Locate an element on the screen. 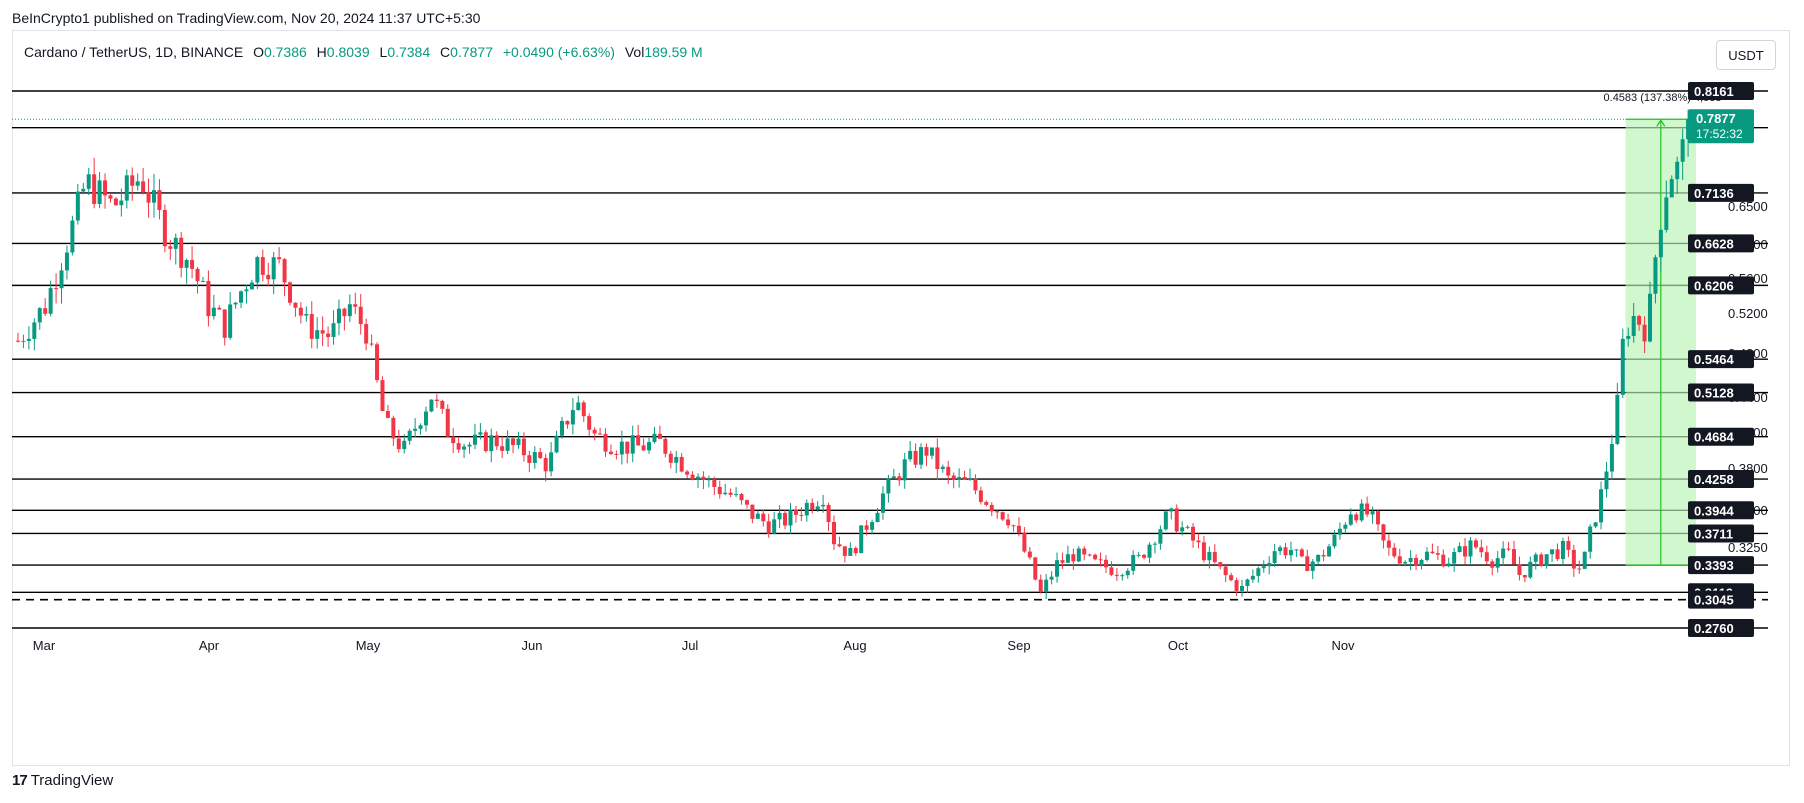 This screenshot has width=1804, height=803. level-badge: 0.3393 is located at coordinates (1714, 565).